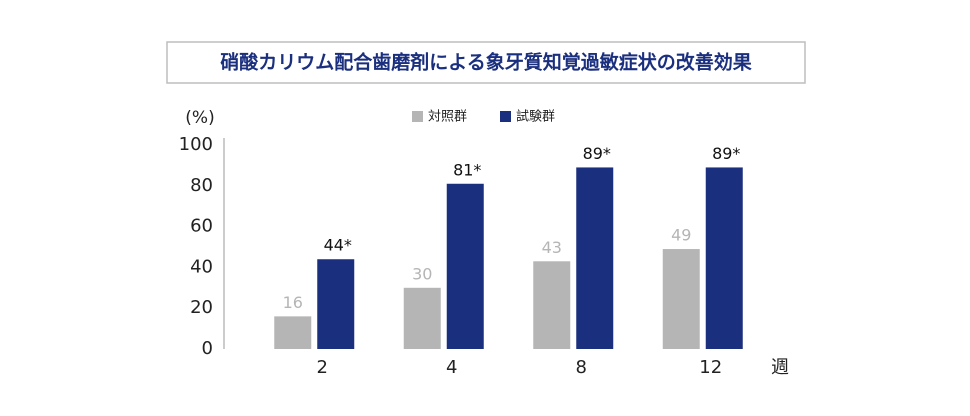  I want to click on x-tick-label: 2, so click(322, 367).